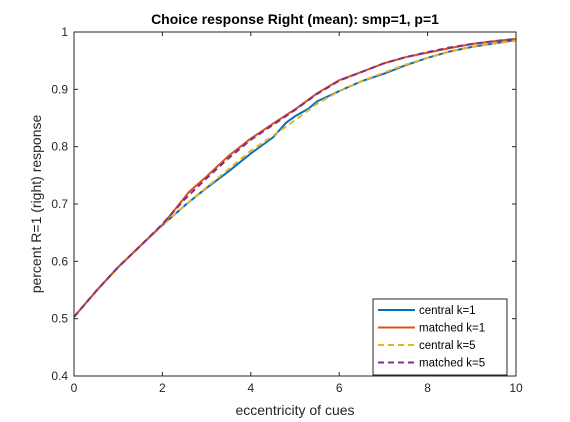 This screenshot has width=570, height=422. I want to click on legend-entry-label: central k=5, so click(447, 346).